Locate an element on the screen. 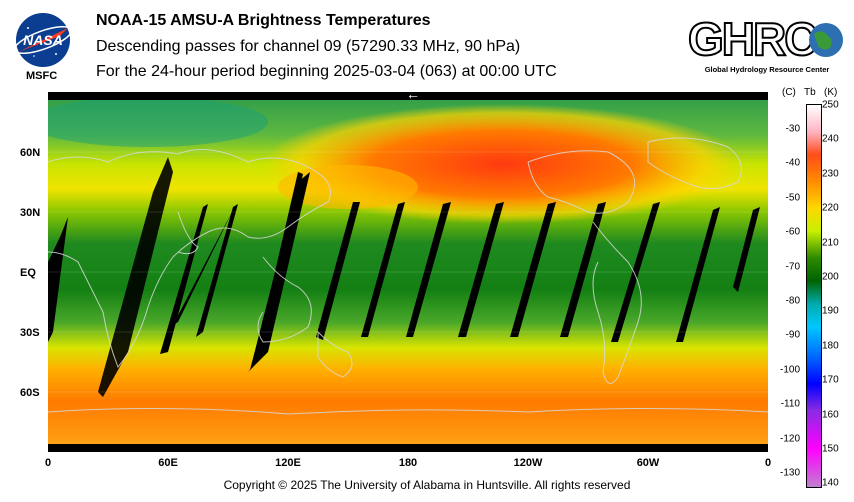  colorbar-kelvin-tick: 240 is located at coordinates (830, 139).